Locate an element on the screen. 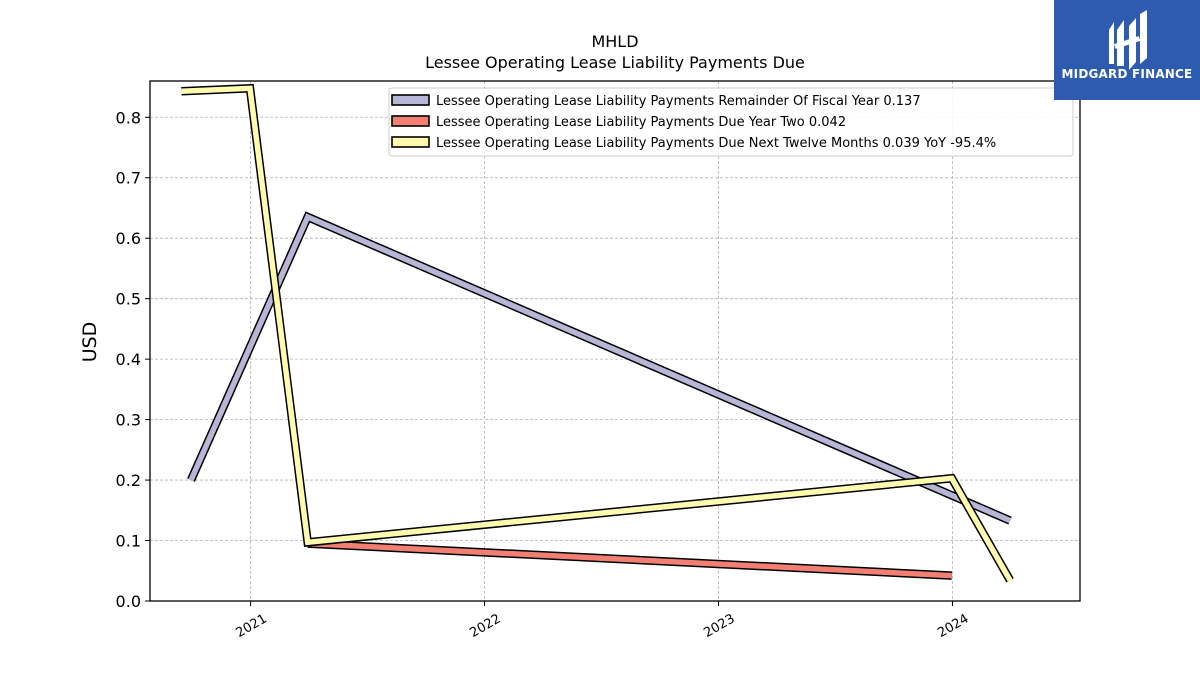  series-2-stroke is located at coordinates (629, 559).